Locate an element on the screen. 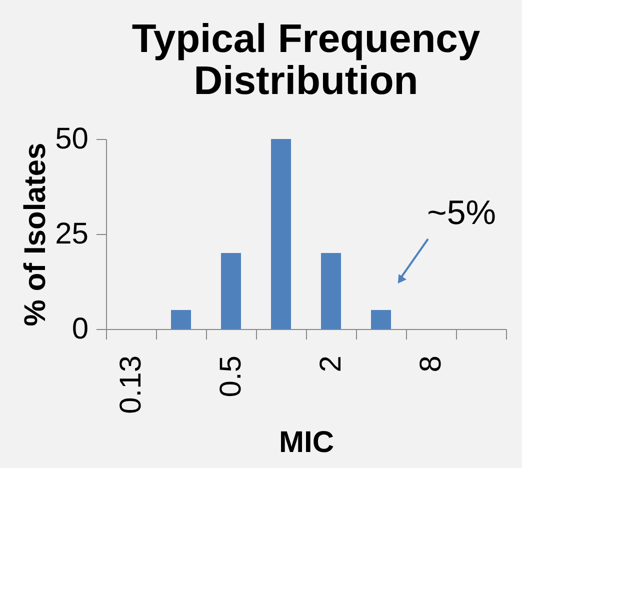 This screenshot has width=635, height=611. x-tick-label: 0.5 is located at coordinates (231, 377).